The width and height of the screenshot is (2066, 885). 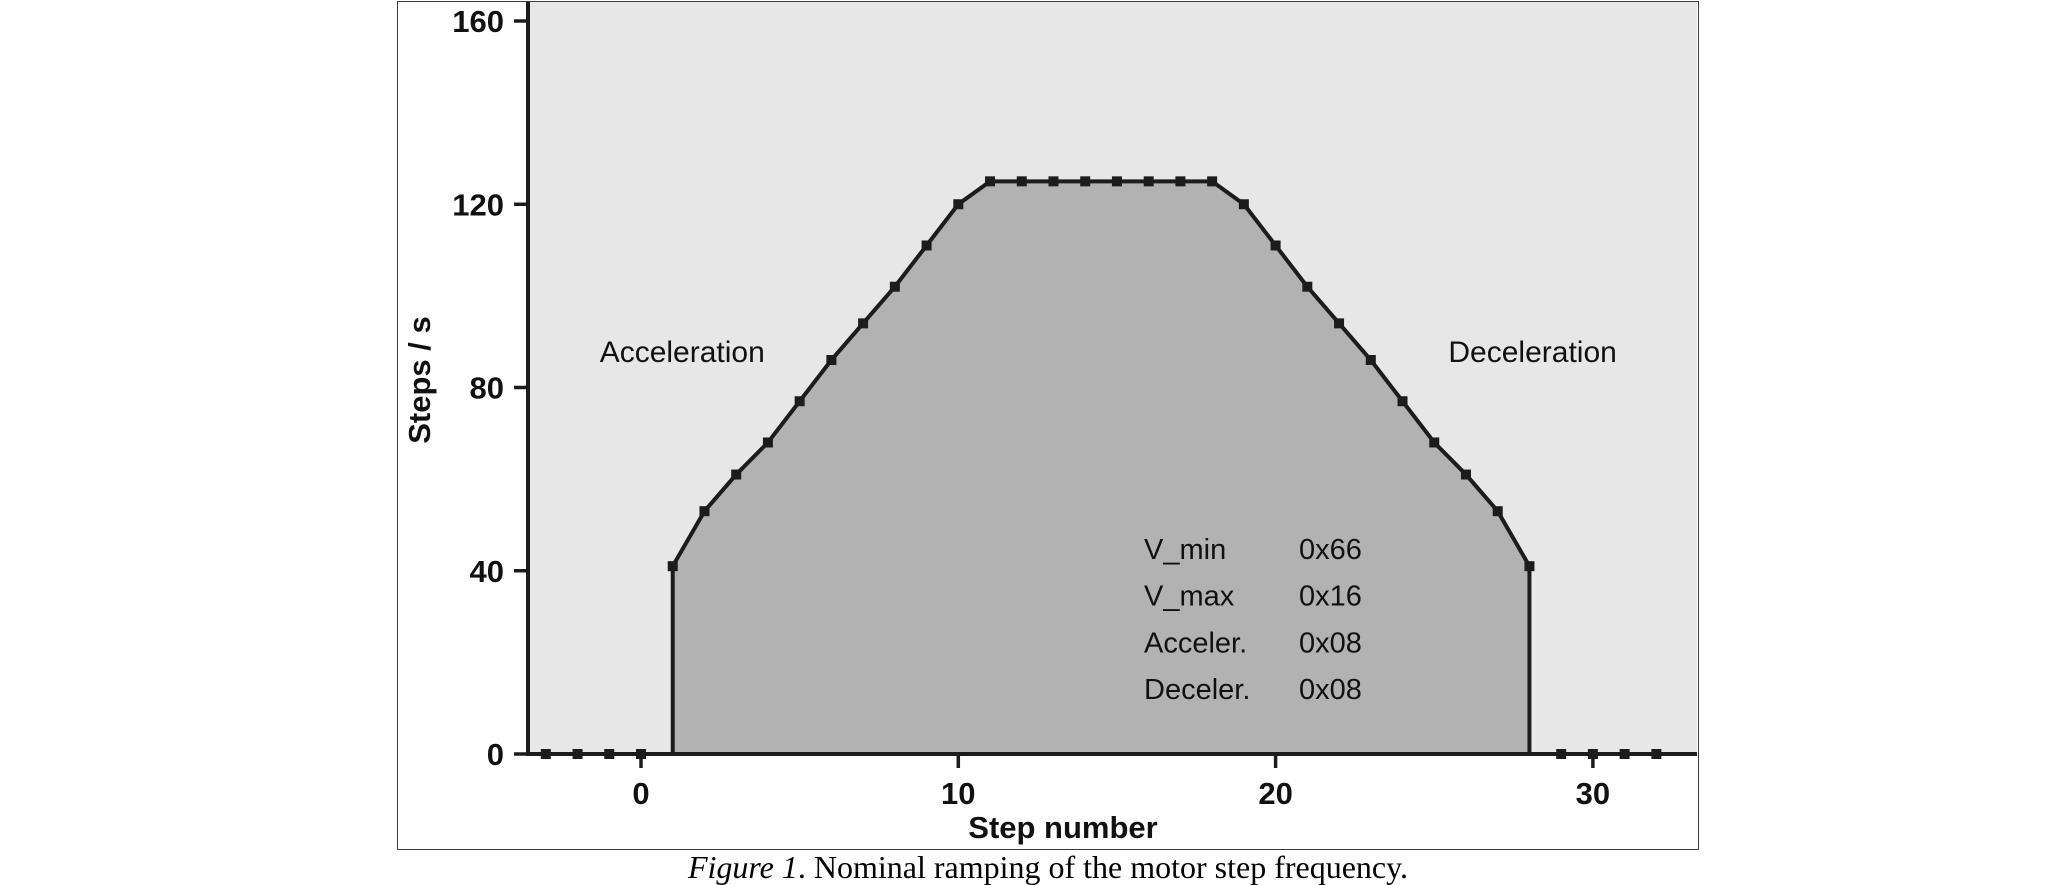 What do you see at coordinates (640, 793) in the screenshot?
I see `x-tick-label: 0` at bounding box center [640, 793].